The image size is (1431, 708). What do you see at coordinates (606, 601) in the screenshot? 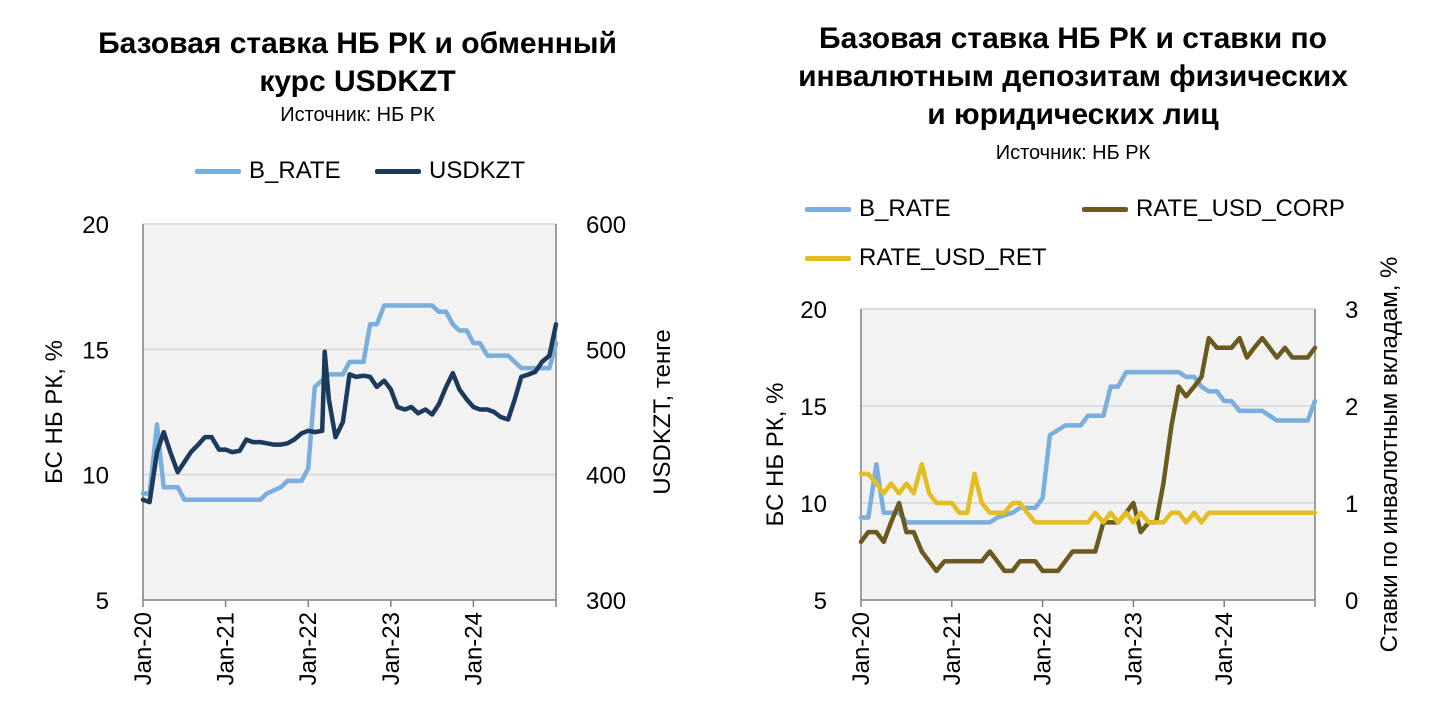
I see `y2-tick-label: 300` at bounding box center [606, 601].